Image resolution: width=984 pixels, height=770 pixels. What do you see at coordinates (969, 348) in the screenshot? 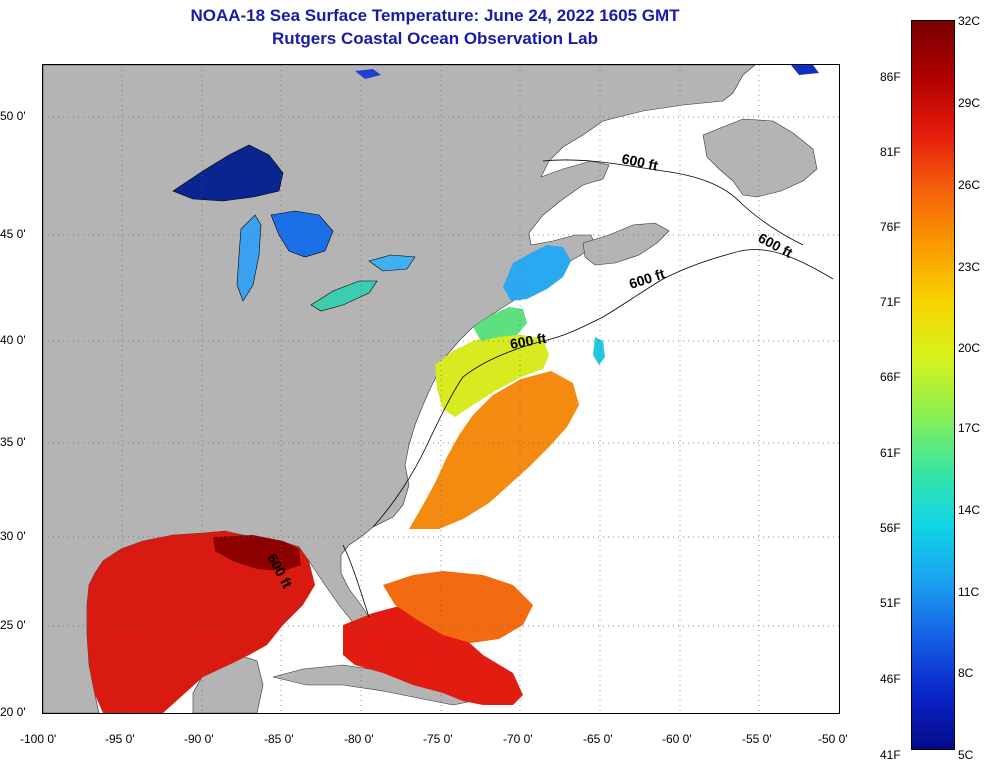
I see `colorbar-celsius-label: 20C` at bounding box center [969, 348].